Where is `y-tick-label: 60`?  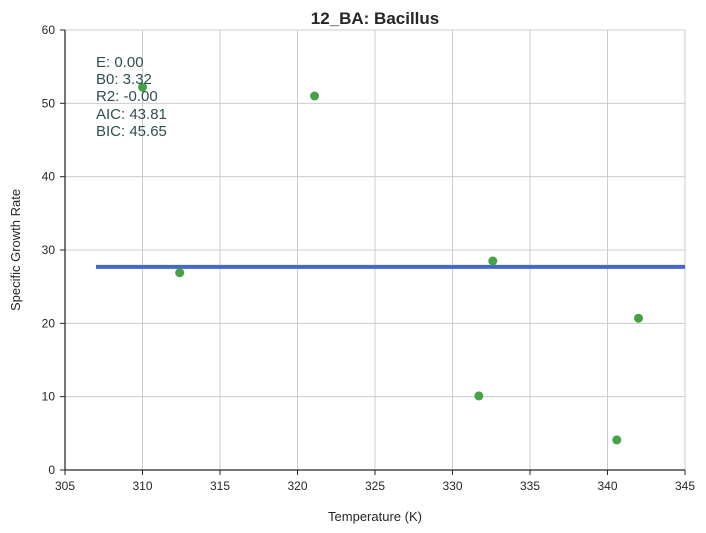
y-tick-label: 60 is located at coordinates (49, 30).